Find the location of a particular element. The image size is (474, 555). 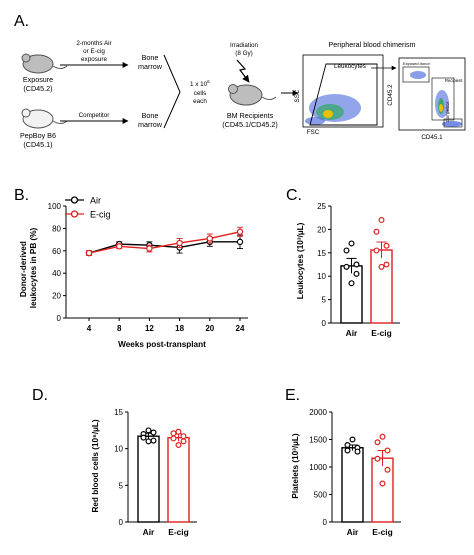

chart-b-xtick-label: 4 is located at coordinates (89, 328).